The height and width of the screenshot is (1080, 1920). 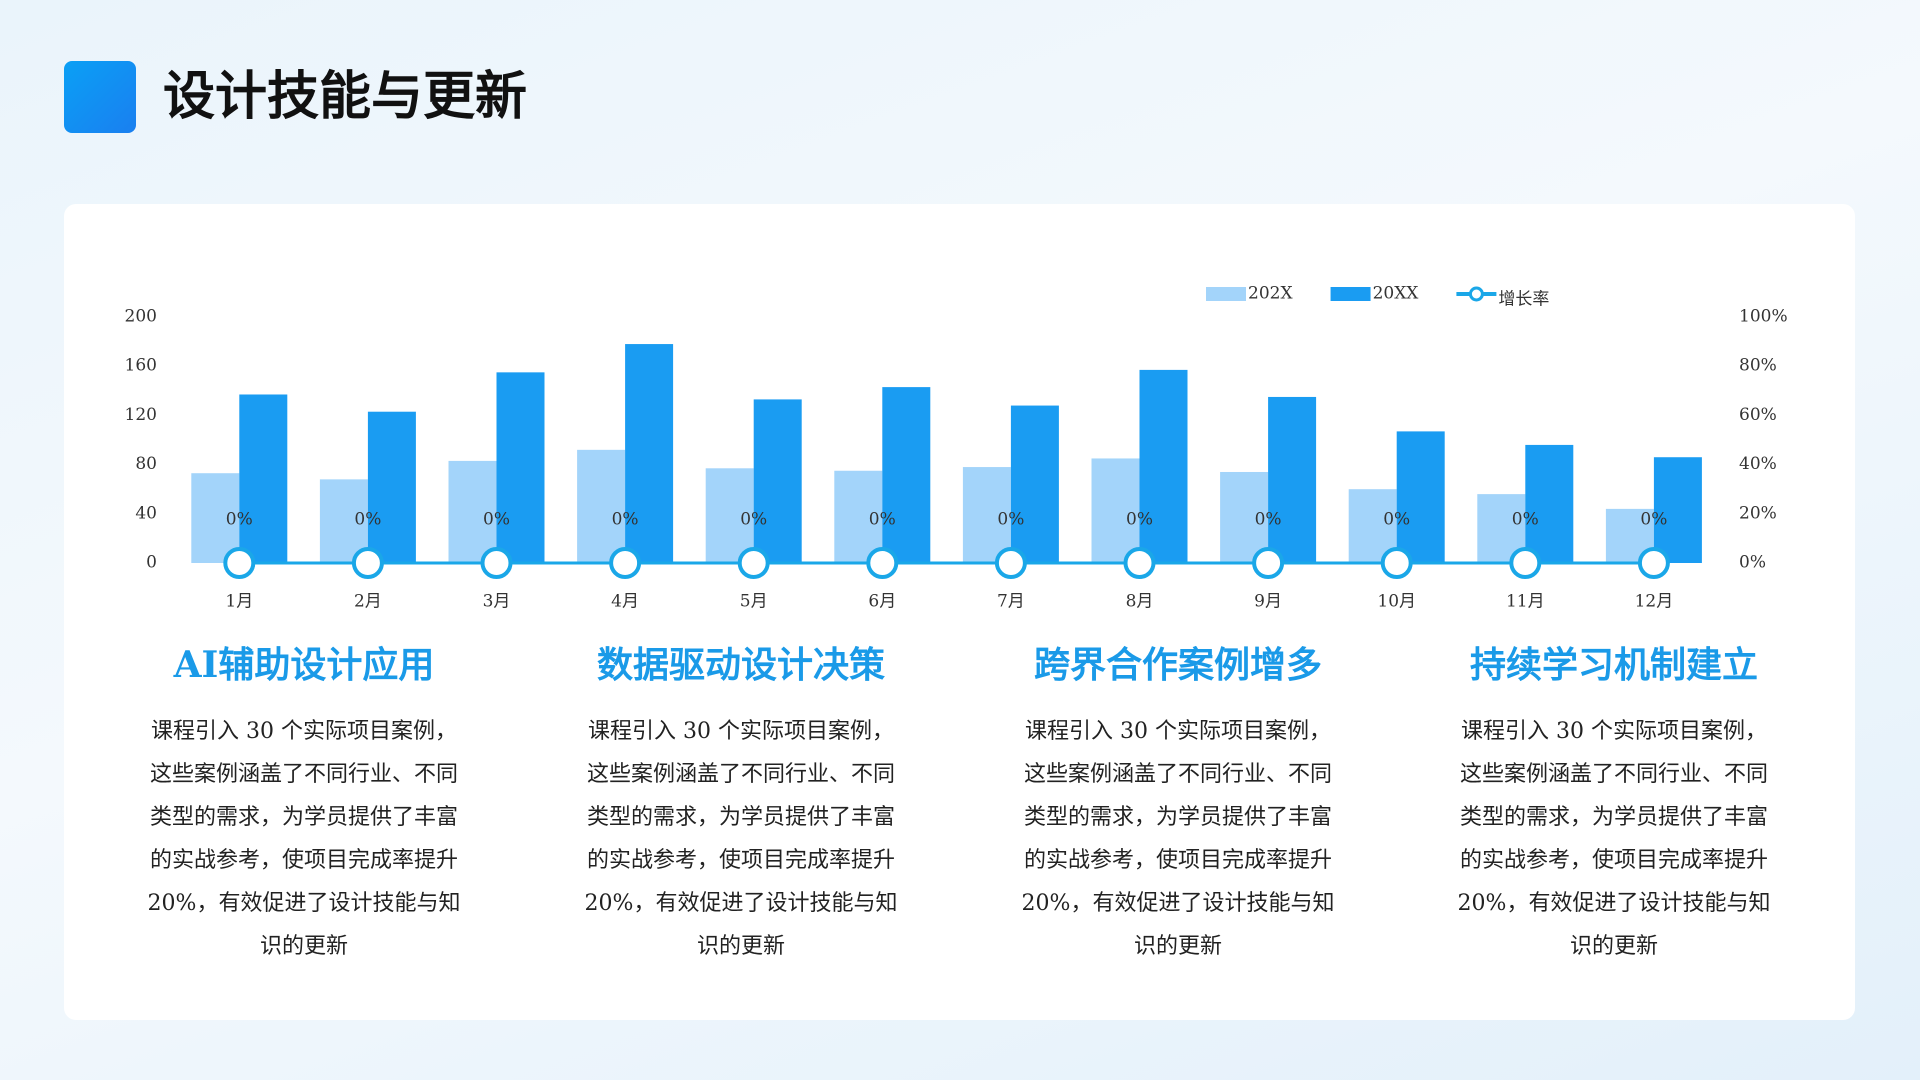 I want to click on x-tick-label: 3月, so click(x=497, y=602).